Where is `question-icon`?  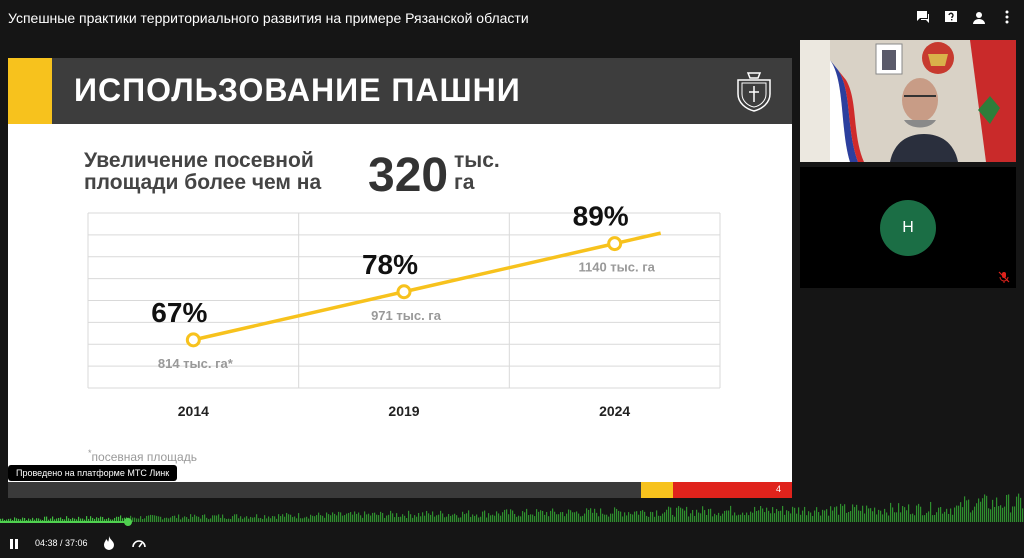 question-icon is located at coordinates (951, 17).